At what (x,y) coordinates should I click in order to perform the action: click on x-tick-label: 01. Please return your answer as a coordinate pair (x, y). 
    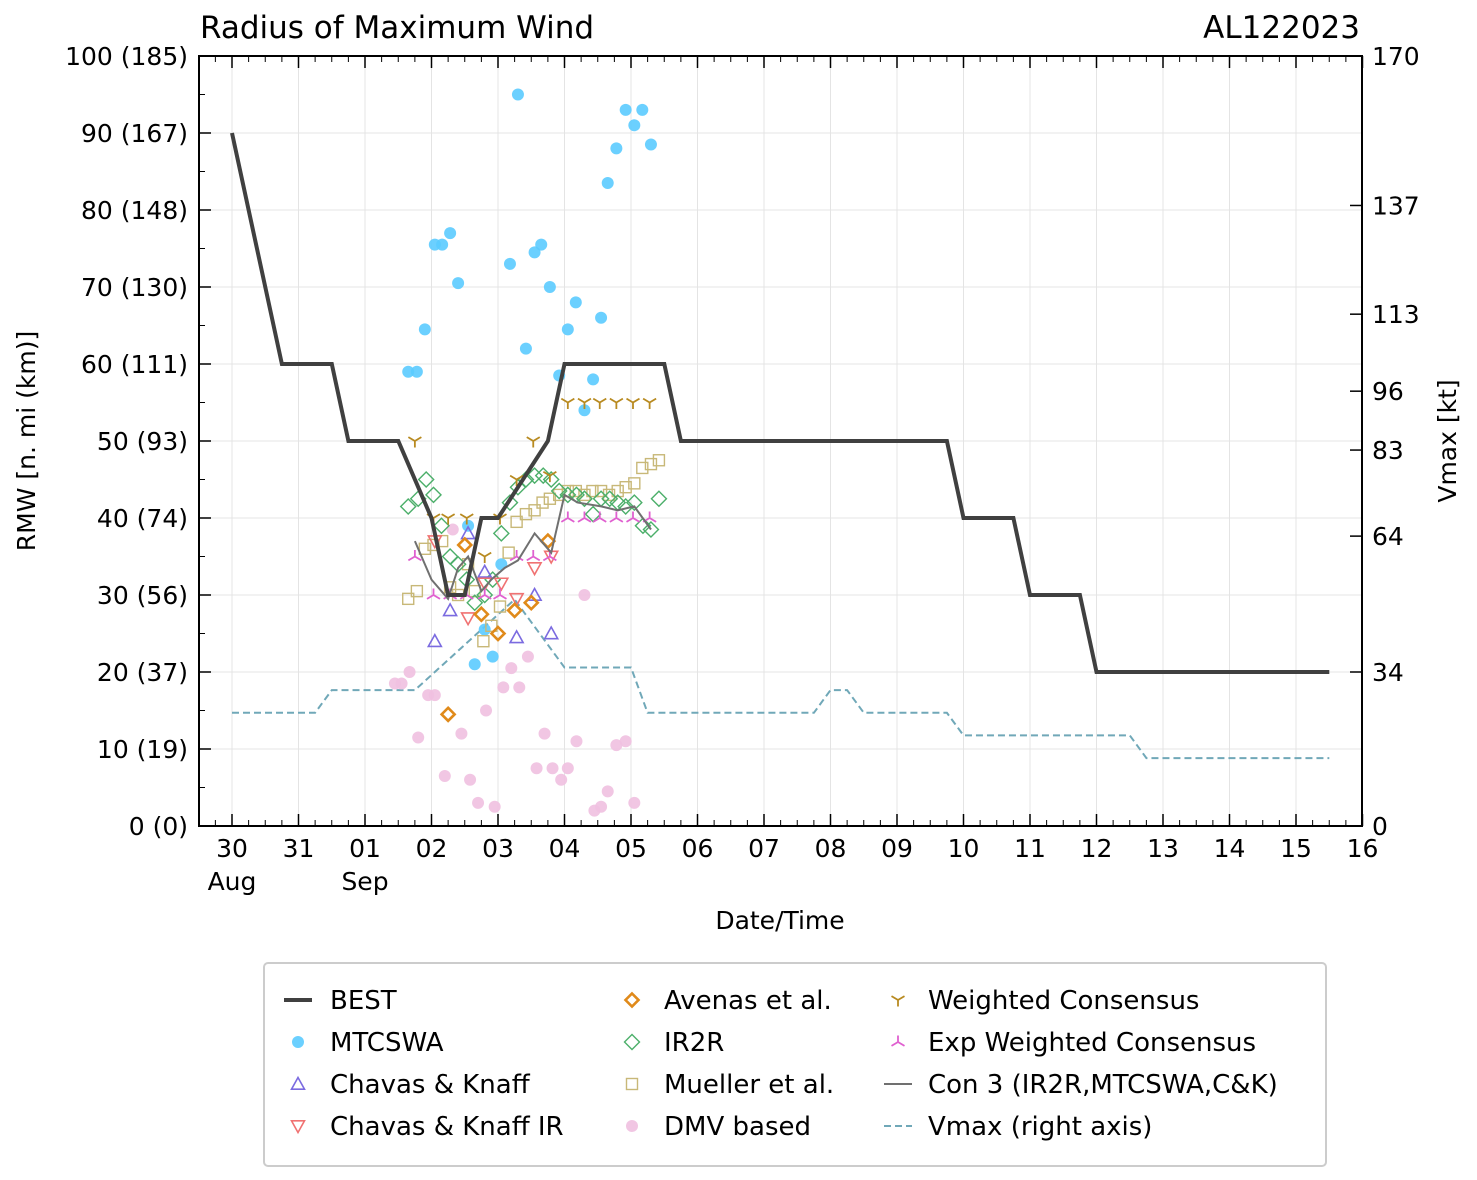
    Looking at the image, I should click on (365, 848).